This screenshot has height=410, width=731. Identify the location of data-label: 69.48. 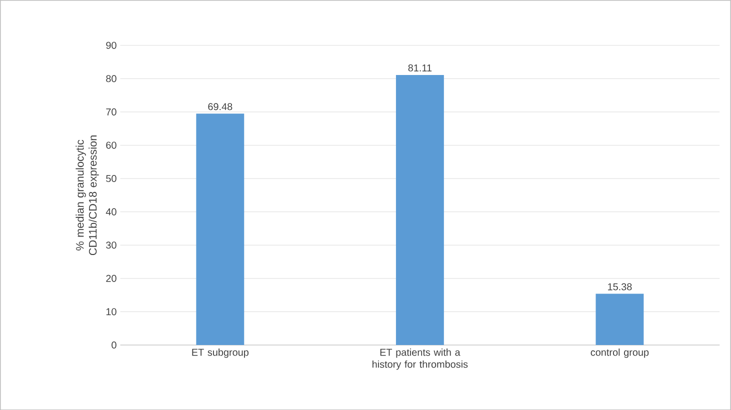
(220, 106).